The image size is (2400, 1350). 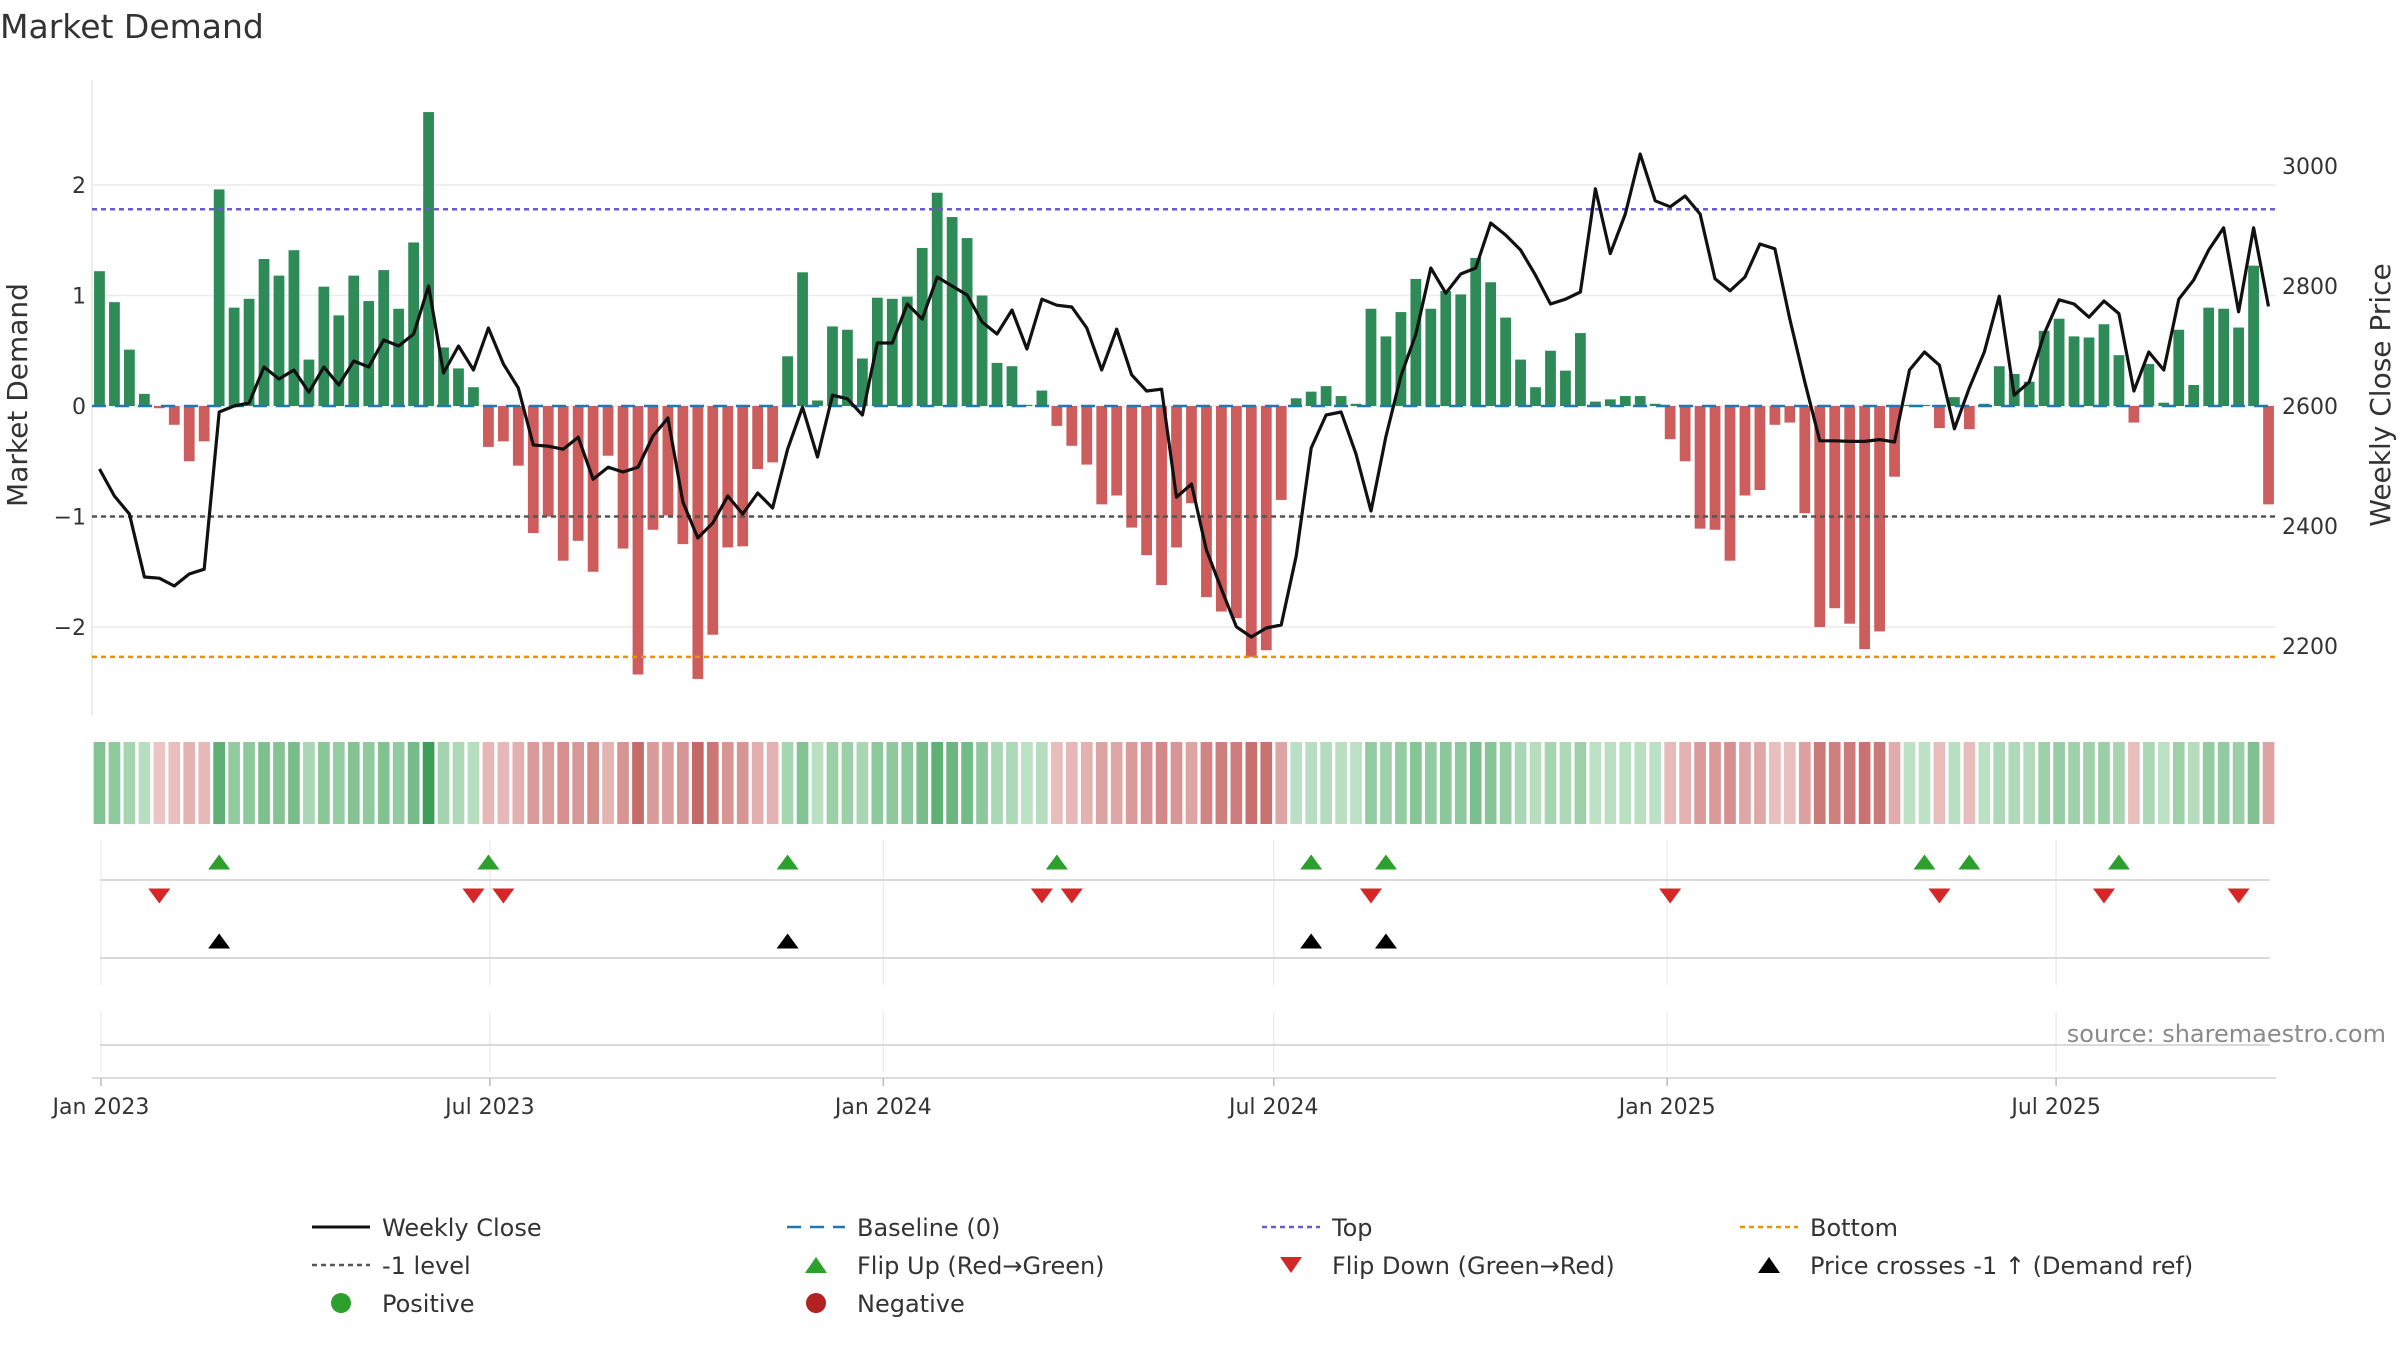 What do you see at coordinates (1273, 1107) in the screenshot?
I see `x-tick-label: Jul 2024` at bounding box center [1273, 1107].